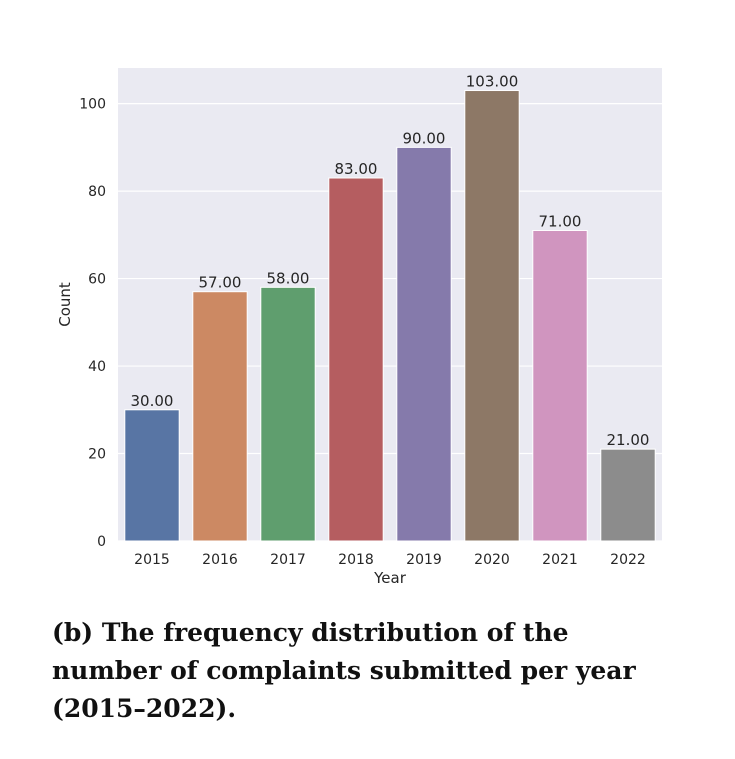 The image size is (735, 759). I want to click on y-tick-label: 100, so click(92, 105).